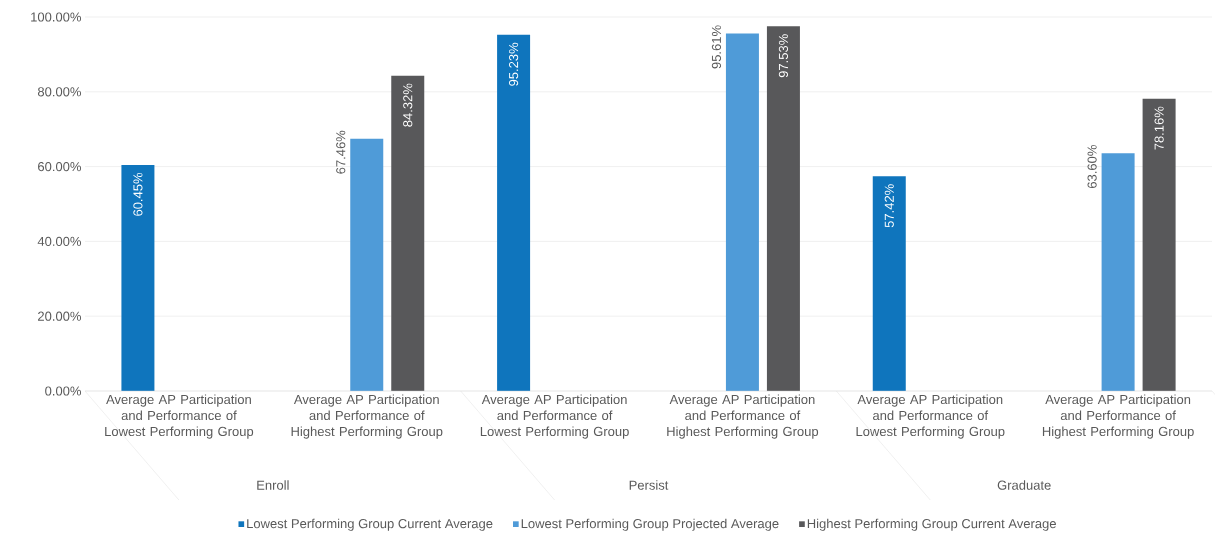  Describe the element at coordinates (59, 241) in the screenshot. I see `y-tick-label: 40.00%` at that location.